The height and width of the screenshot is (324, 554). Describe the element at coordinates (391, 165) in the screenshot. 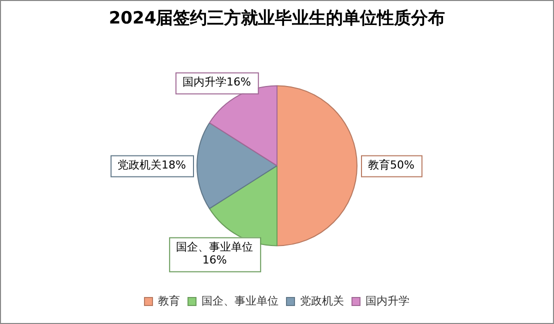

I see `category-label: 教育50%` at that location.